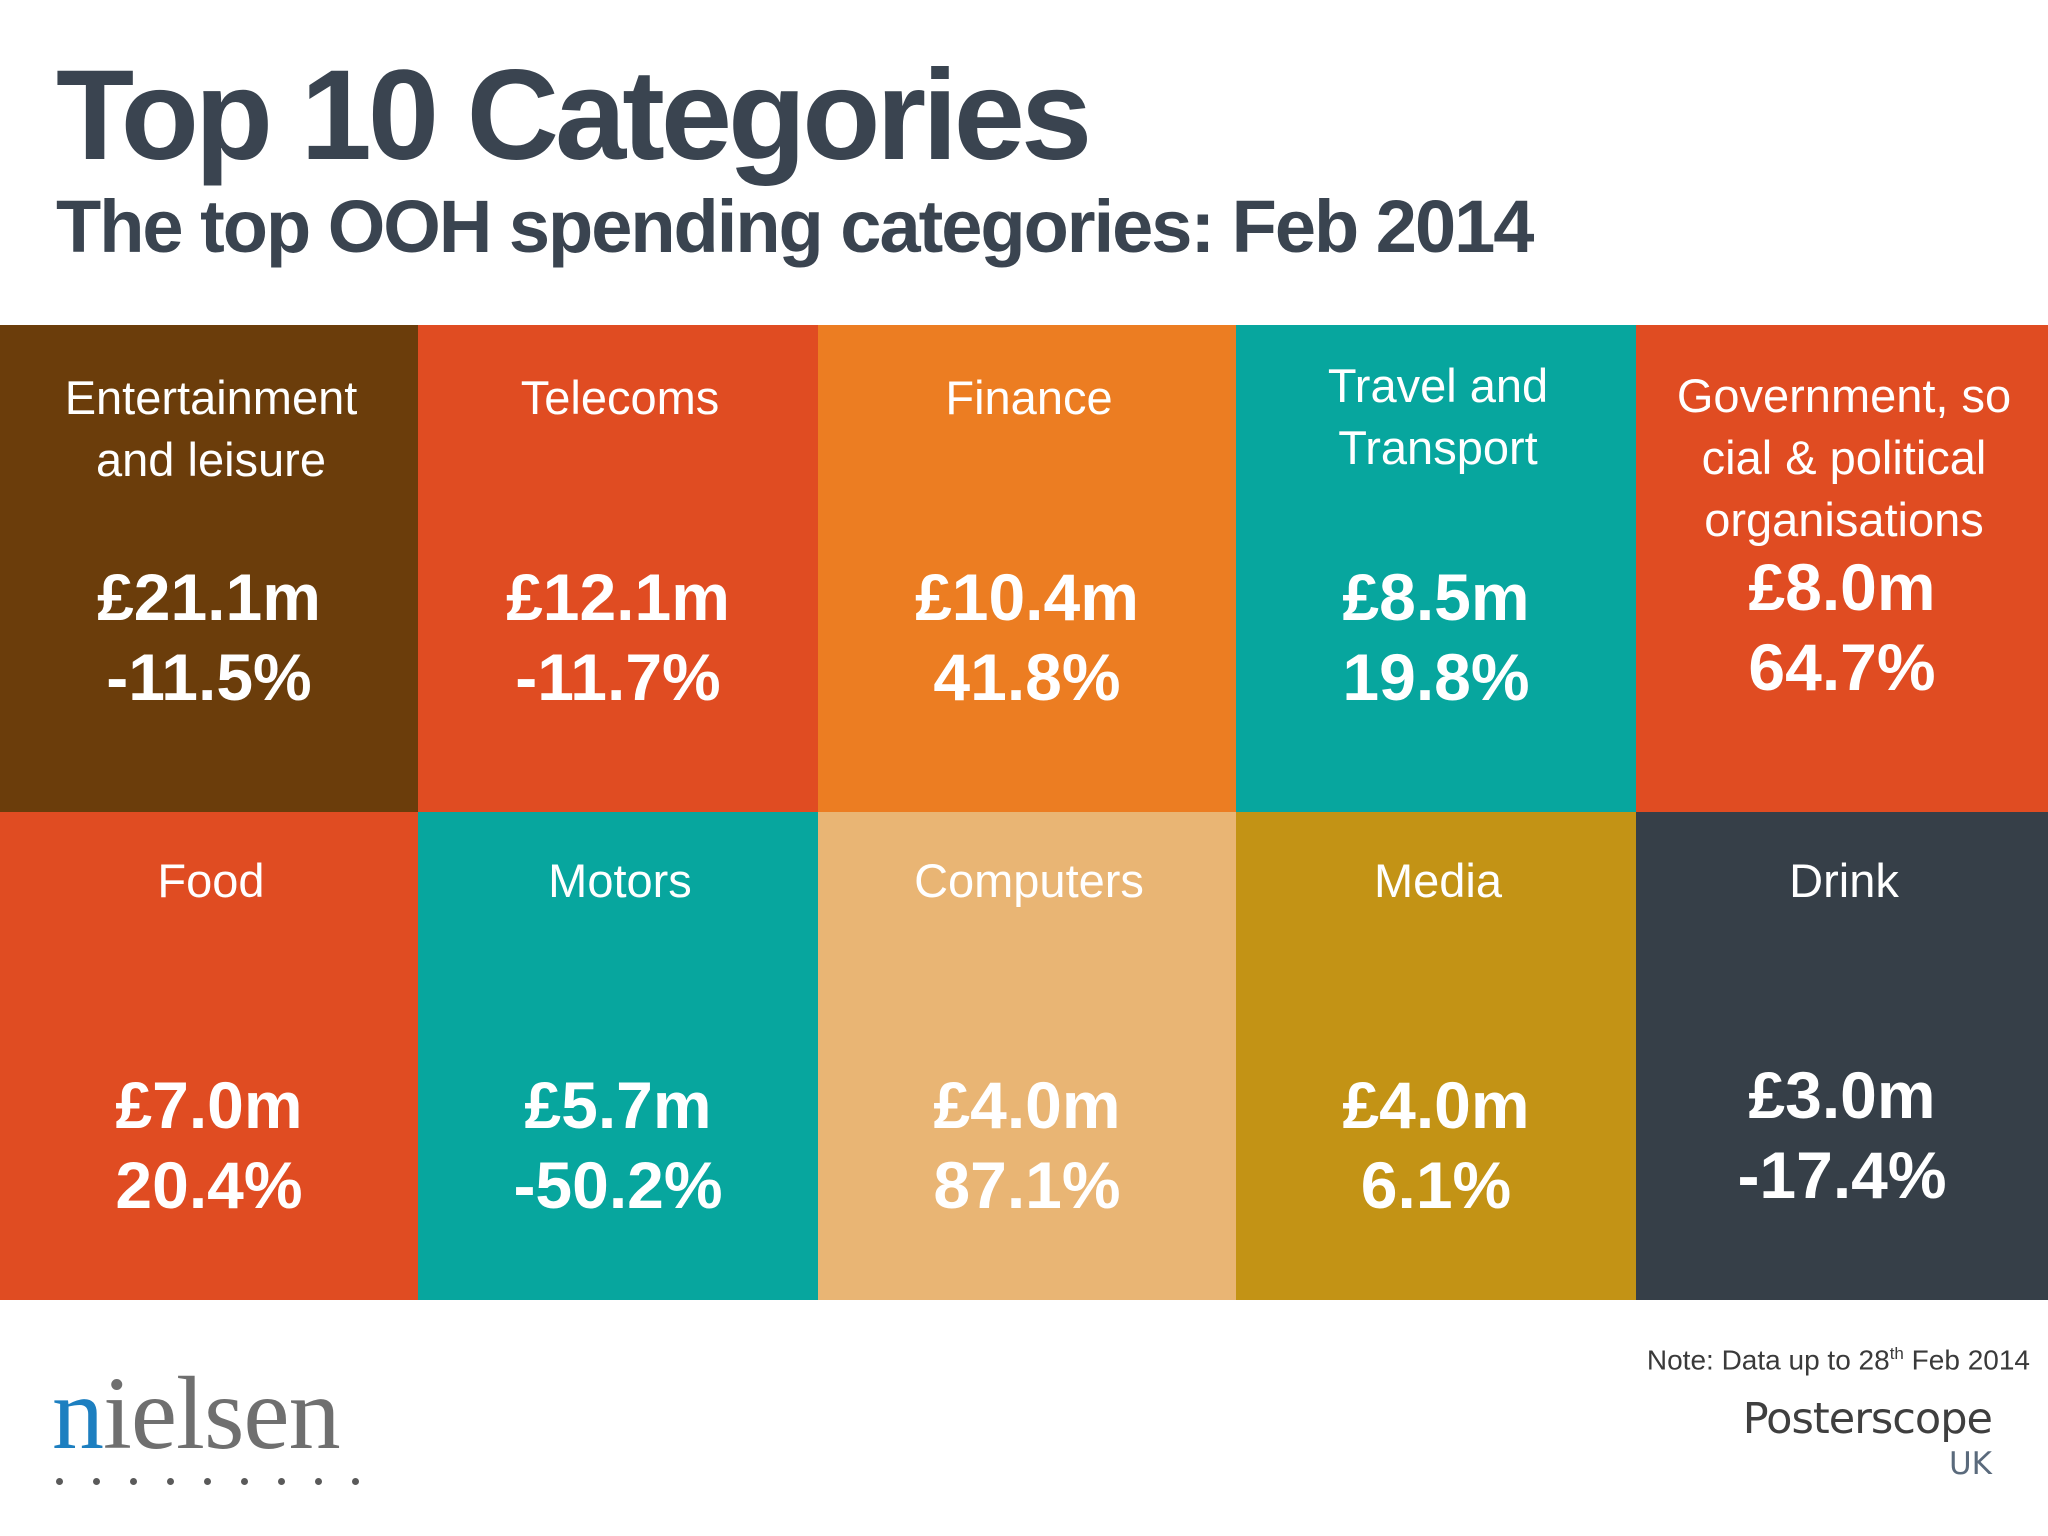 This screenshot has height=1536, width=2048. I want to click on tile-label-line: Finance, so click(1029, 397).